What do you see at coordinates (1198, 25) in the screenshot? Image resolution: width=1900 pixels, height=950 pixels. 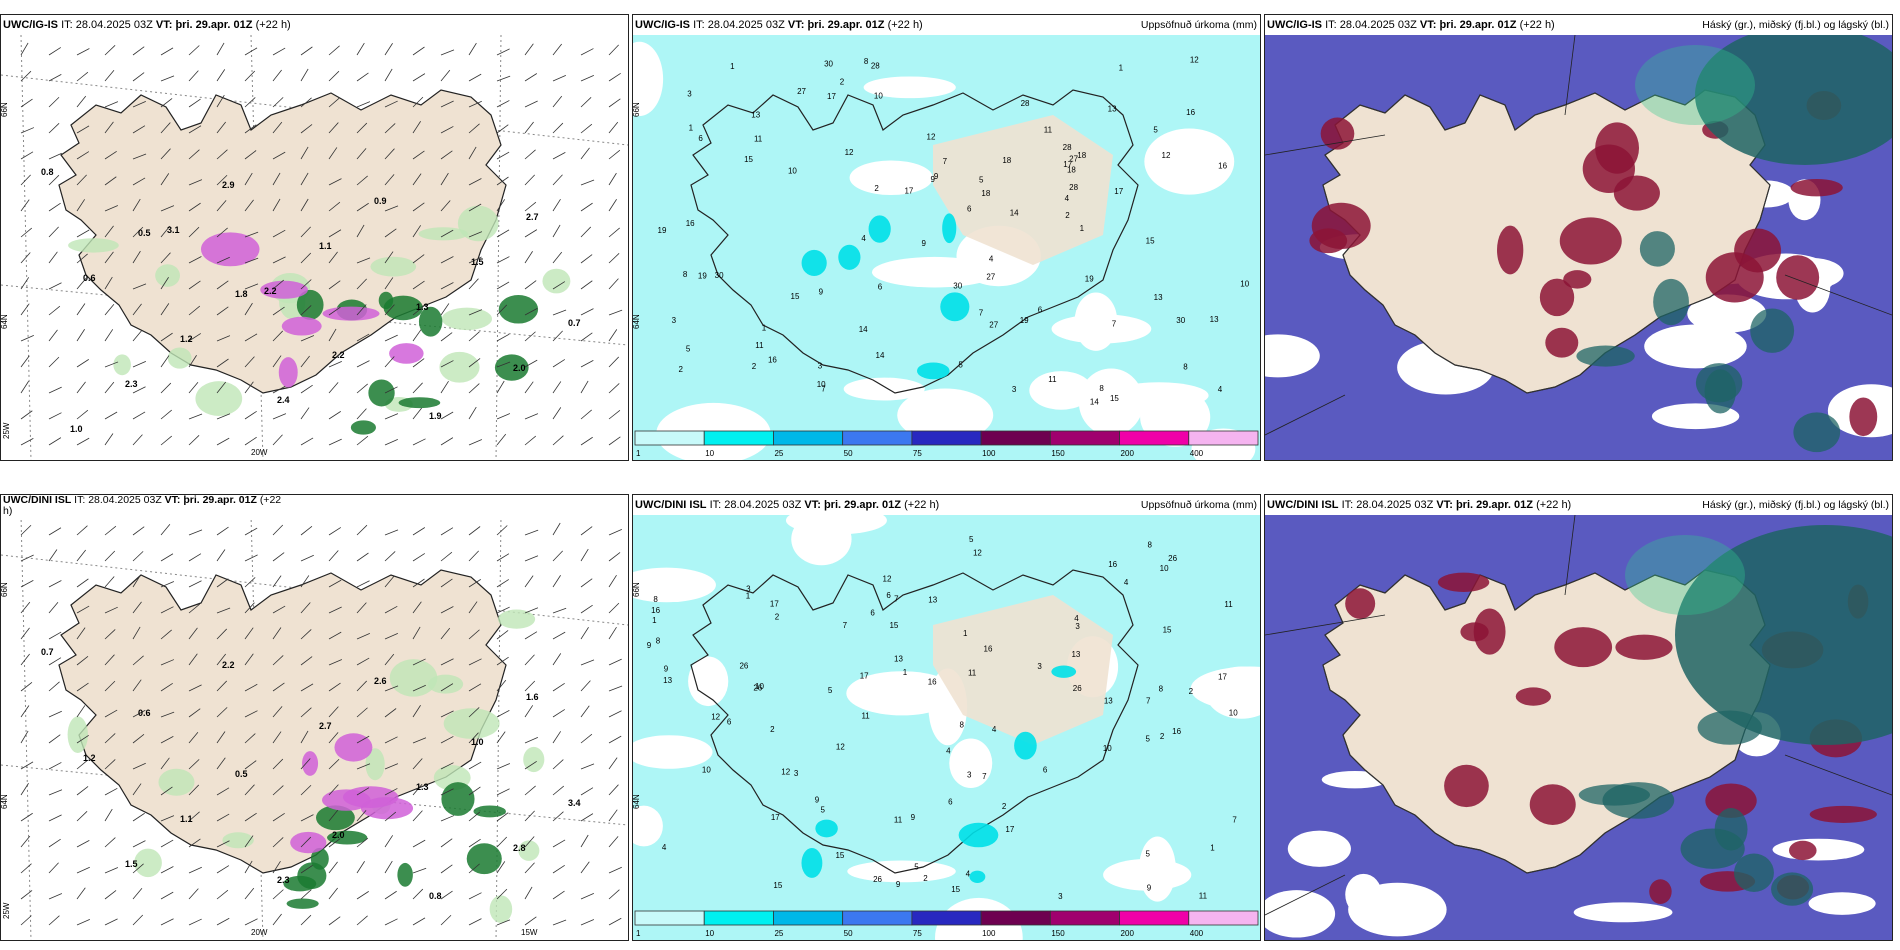 I see `panel-title: Uppsöfnuð úrkoma (mm)` at bounding box center [1198, 25].